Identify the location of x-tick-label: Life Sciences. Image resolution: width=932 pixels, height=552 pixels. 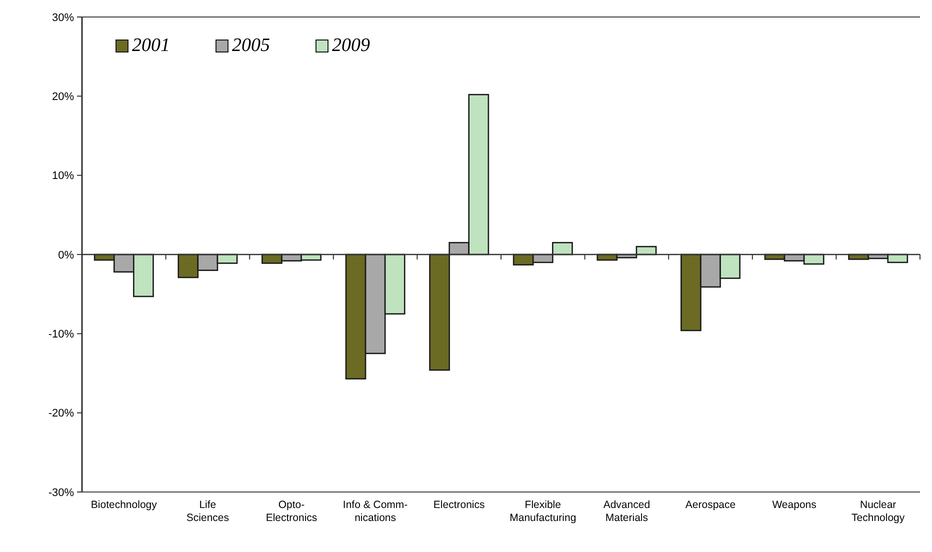
(208, 511).